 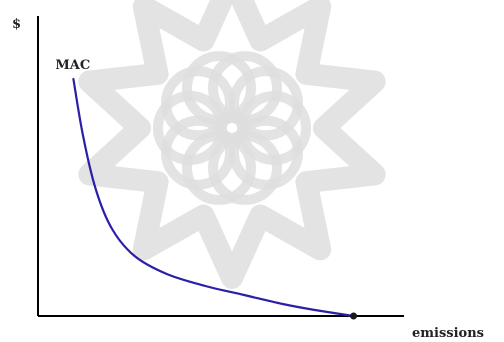 What do you see at coordinates (72, 65) in the screenshot?
I see `curve-label-mac: MAC` at bounding box center [72, 65].